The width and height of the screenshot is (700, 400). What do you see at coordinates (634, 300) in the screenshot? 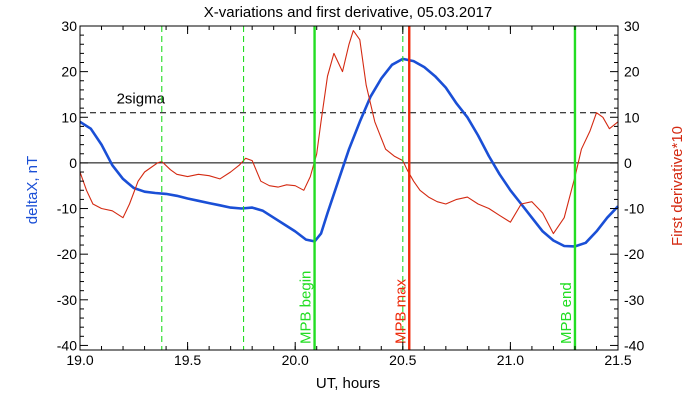
I see `y-tick-label-right: -30` at bounding box center [634, 300].